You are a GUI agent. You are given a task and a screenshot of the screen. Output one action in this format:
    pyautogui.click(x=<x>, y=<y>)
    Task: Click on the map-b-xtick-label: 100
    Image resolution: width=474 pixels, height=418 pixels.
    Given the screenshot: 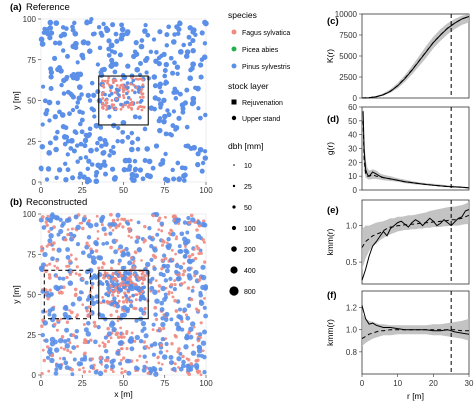 What is the action you would take?
    pyautogui.click(x=206, y=383)
    